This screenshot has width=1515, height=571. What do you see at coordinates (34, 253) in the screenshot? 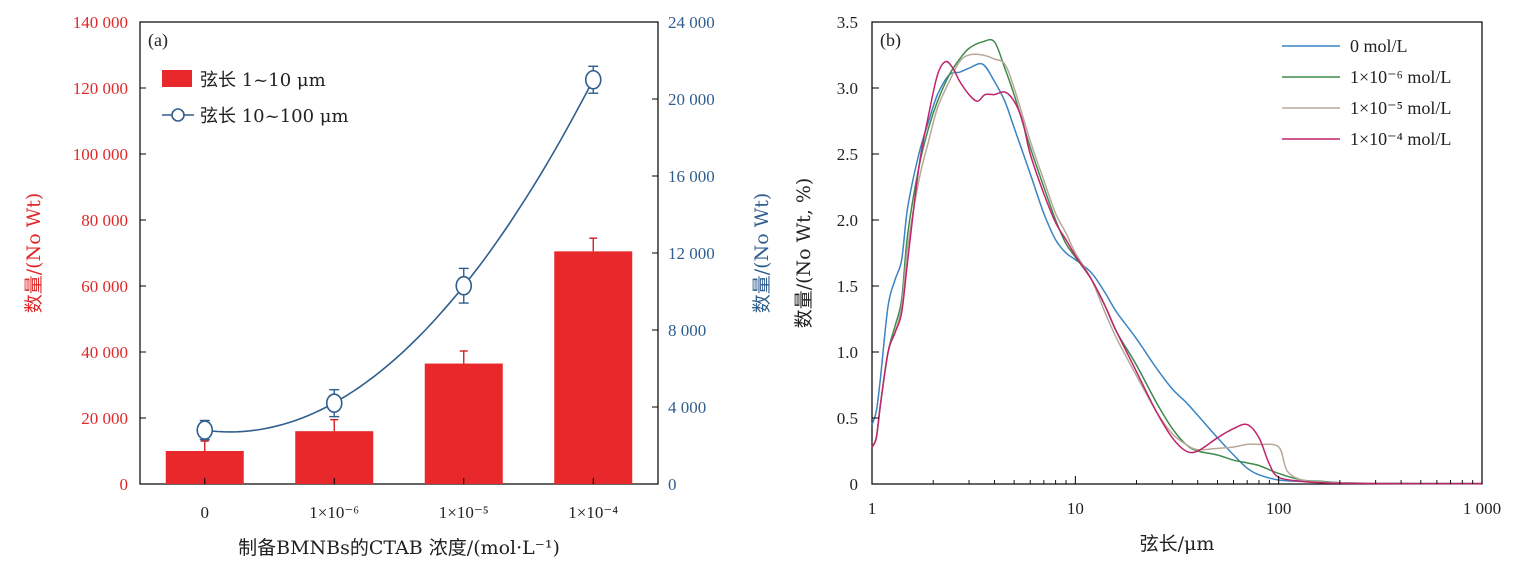
I see `chart-a-y-axis-title: 数量/(No Wt)` at bounding box center [34, 253].